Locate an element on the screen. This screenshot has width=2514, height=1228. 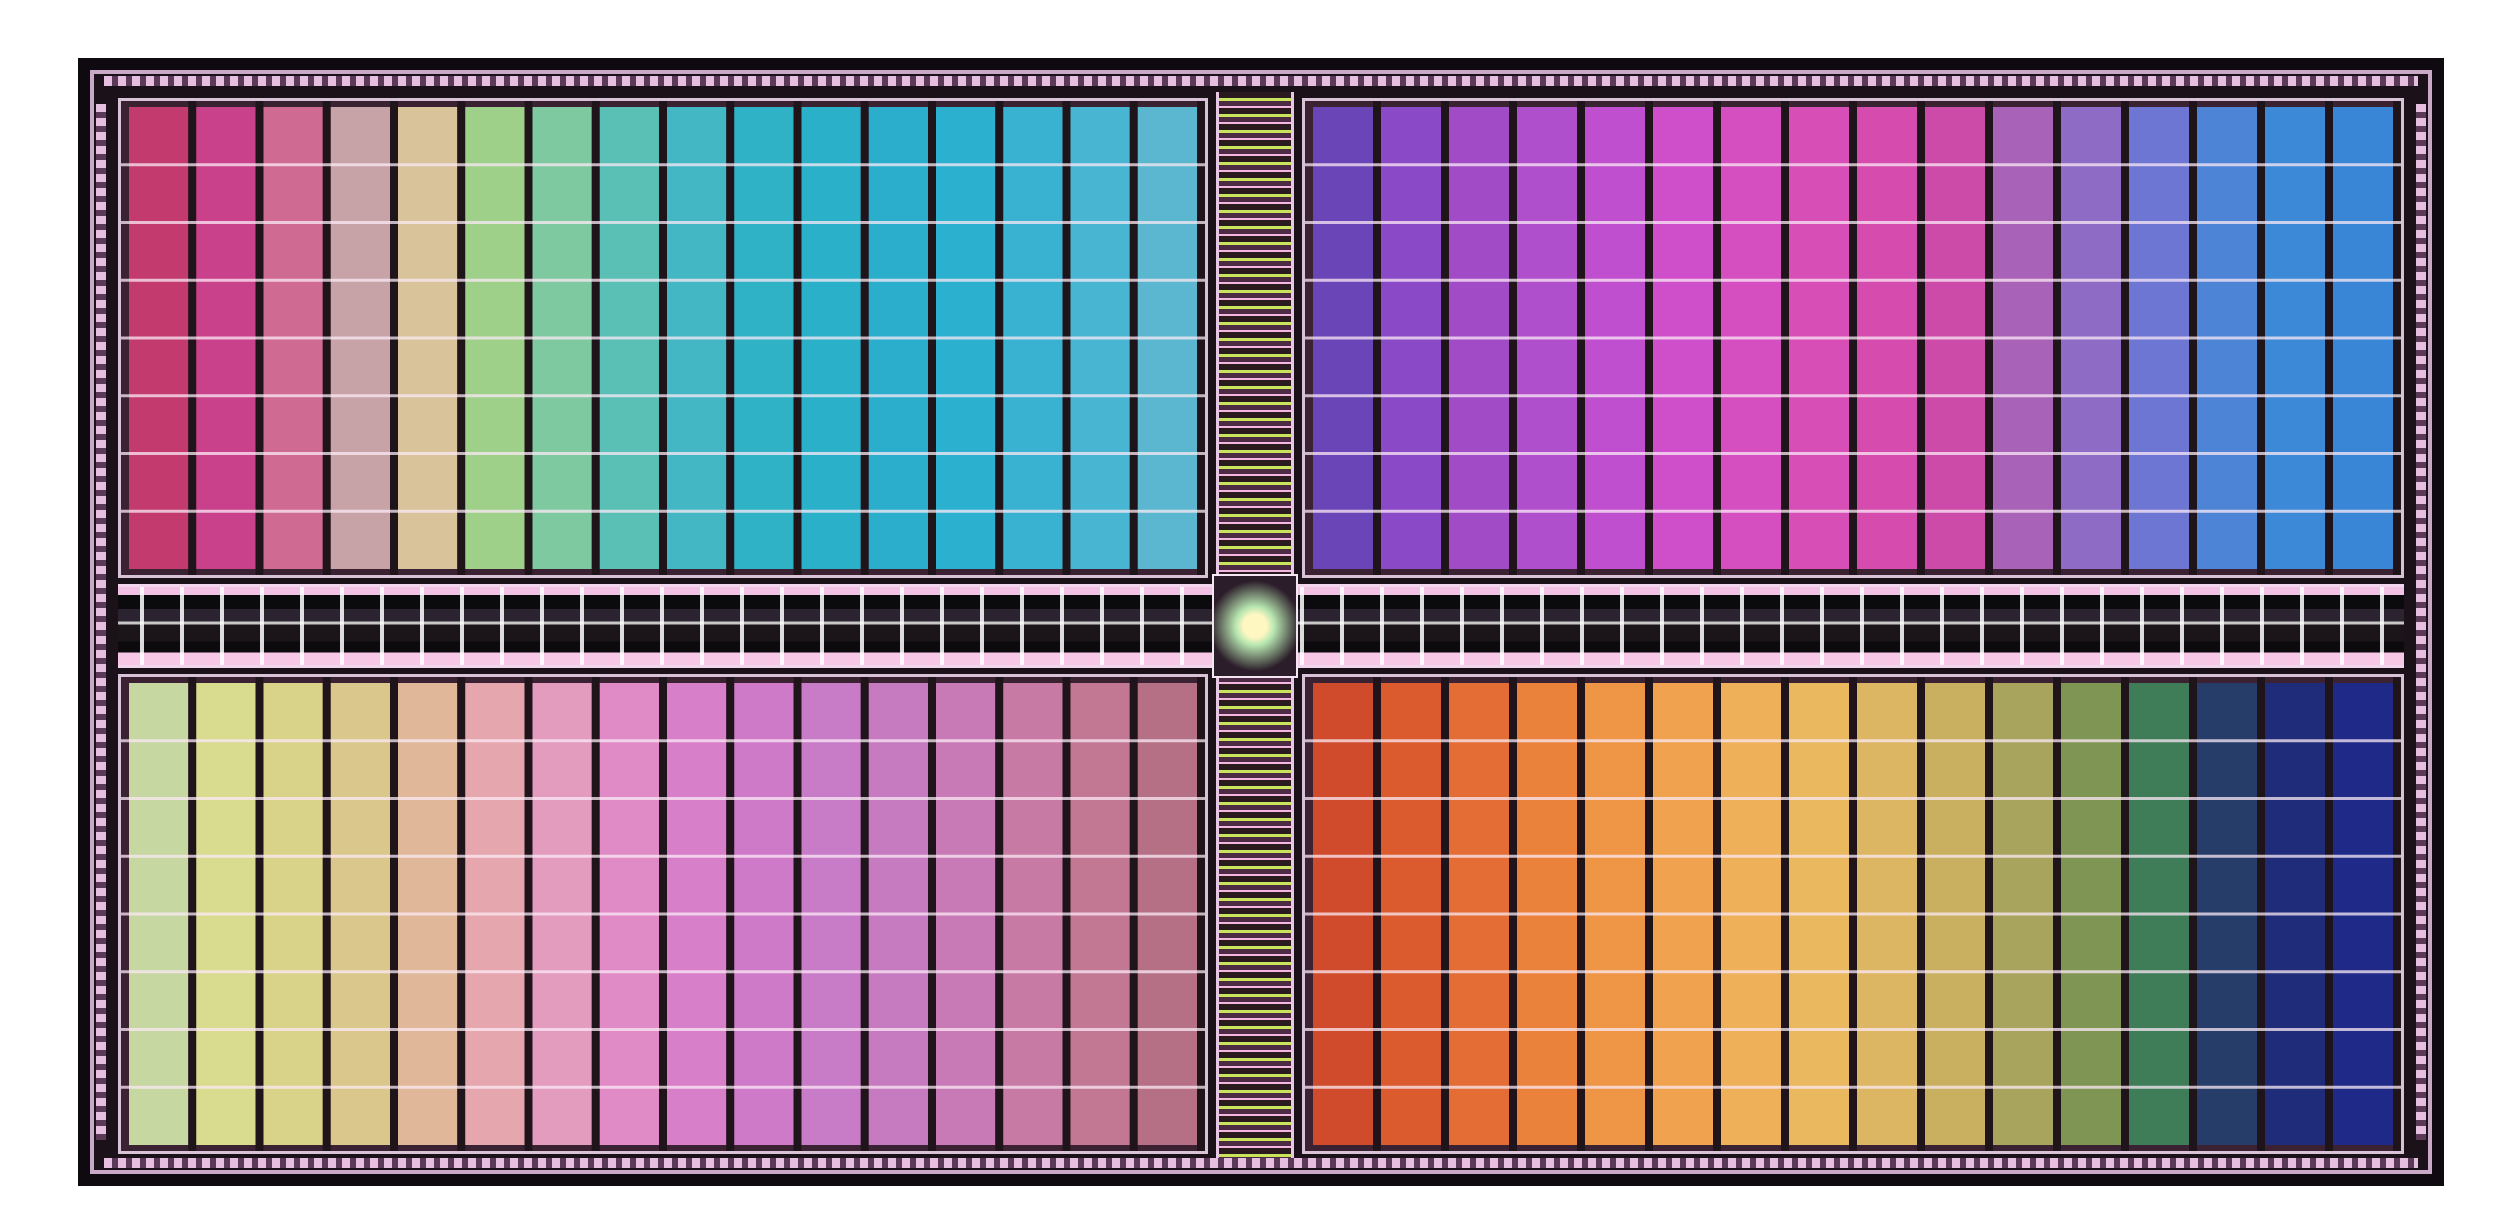
central-logic-block is located at coordinates (1255, 626).